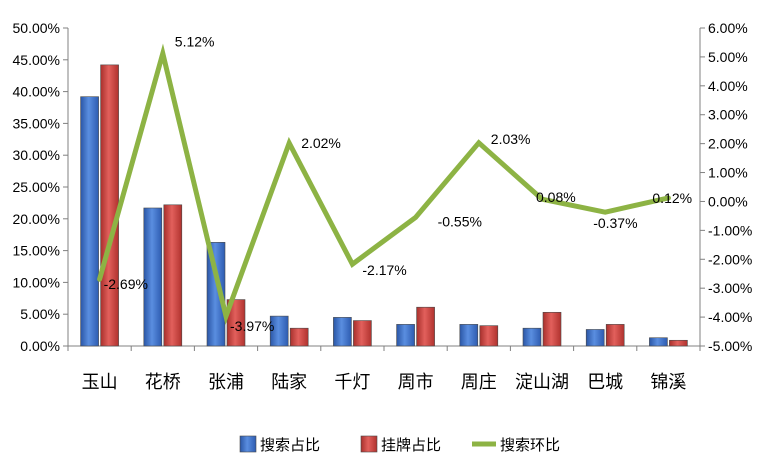 The width and height of the screenshot is (774, 475). What do you see at coordinates (460, 221) in the screenshot?
I see `data-label: -0.55%` at bounding box center [460, 221].